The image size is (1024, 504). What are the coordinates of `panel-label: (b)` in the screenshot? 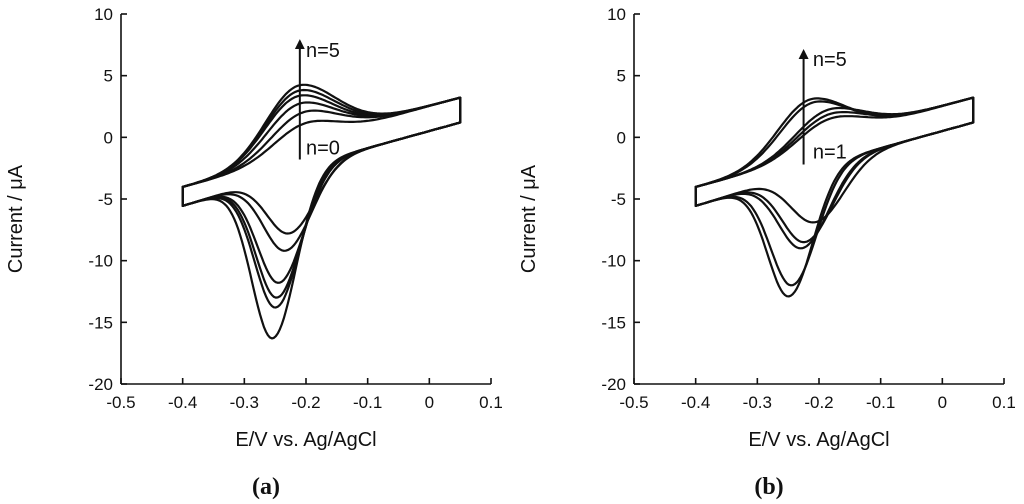 It's located at (768, 487).